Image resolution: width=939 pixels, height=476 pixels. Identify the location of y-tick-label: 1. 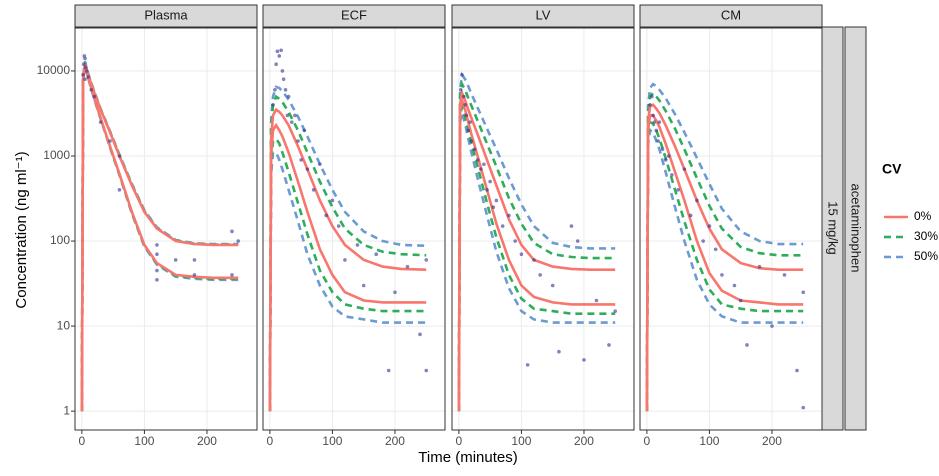
(66, 410).